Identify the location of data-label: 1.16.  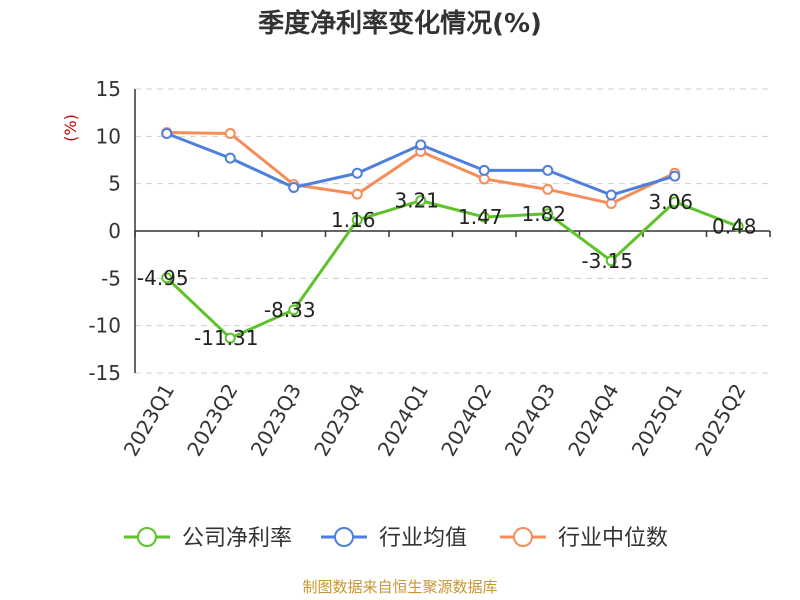
(353, 220).